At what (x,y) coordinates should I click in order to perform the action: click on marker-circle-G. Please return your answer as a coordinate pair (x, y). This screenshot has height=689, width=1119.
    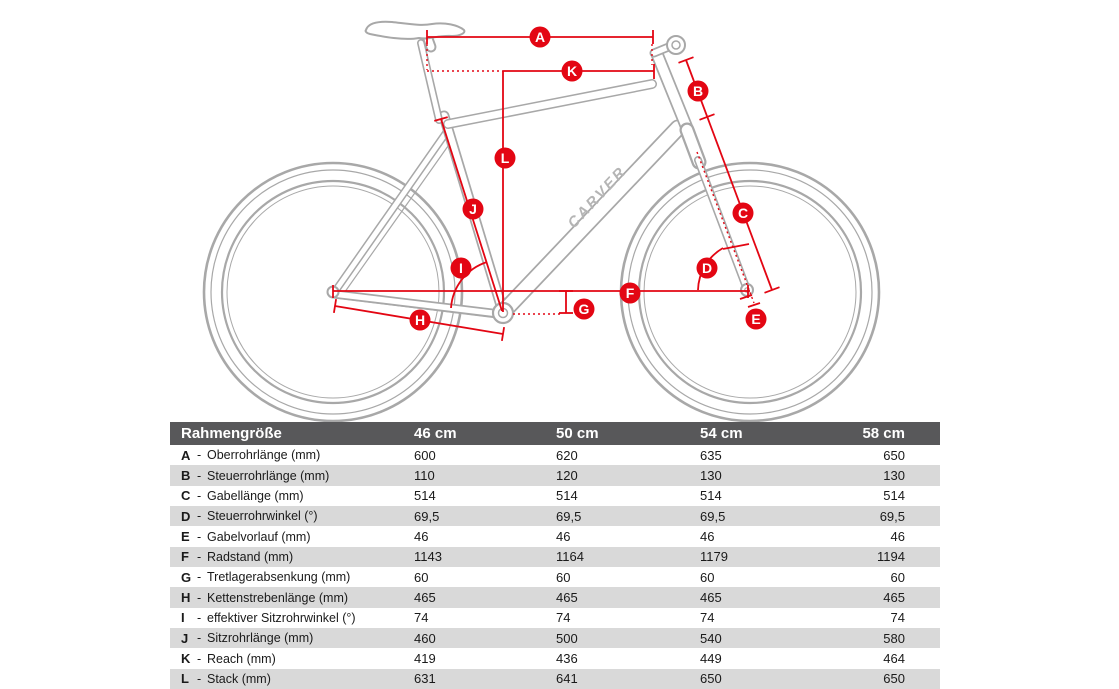
    Looking at the image, I should click on (584, 309).